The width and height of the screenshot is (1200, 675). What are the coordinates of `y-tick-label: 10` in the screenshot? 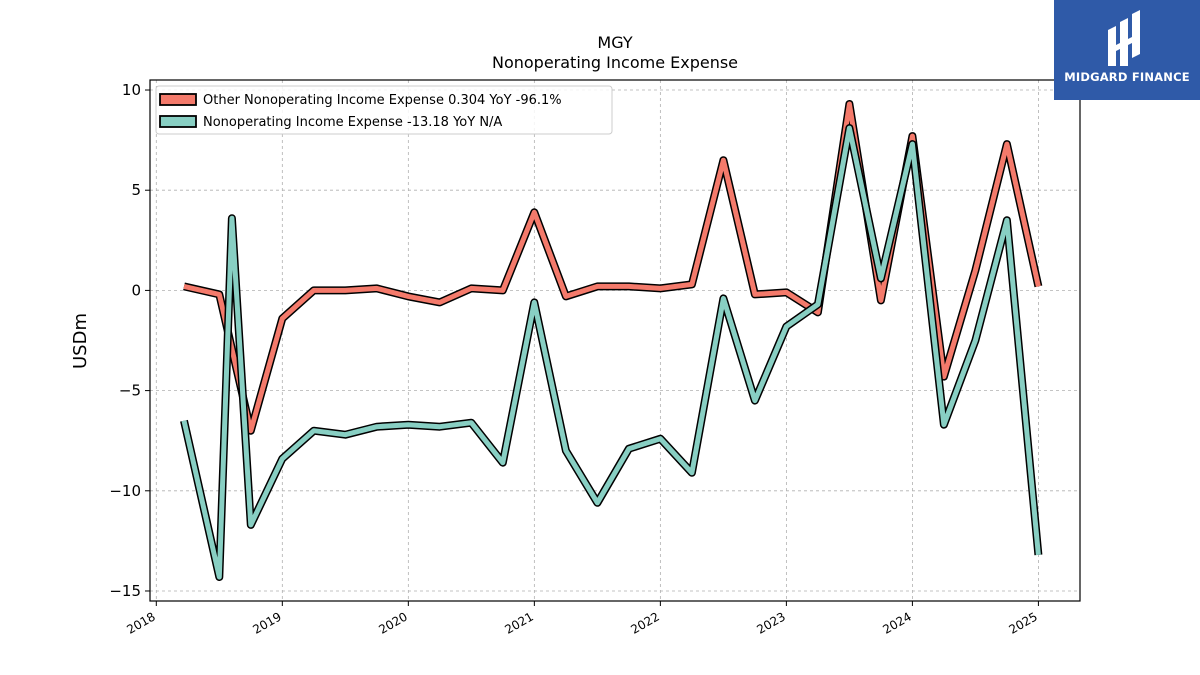 It's located at (131, 90).